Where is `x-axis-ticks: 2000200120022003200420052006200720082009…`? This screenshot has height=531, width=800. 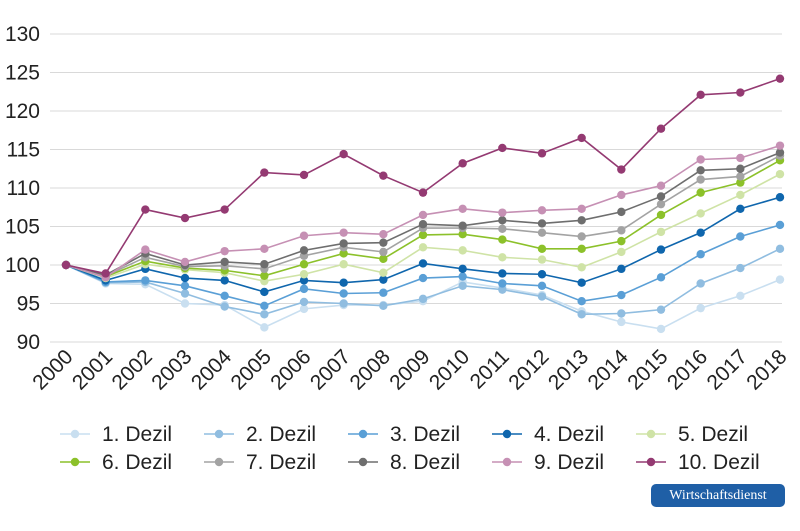 x-axis-ticks: 2000200120022003200420052006200720082009… is located at coordinates (409, 370).